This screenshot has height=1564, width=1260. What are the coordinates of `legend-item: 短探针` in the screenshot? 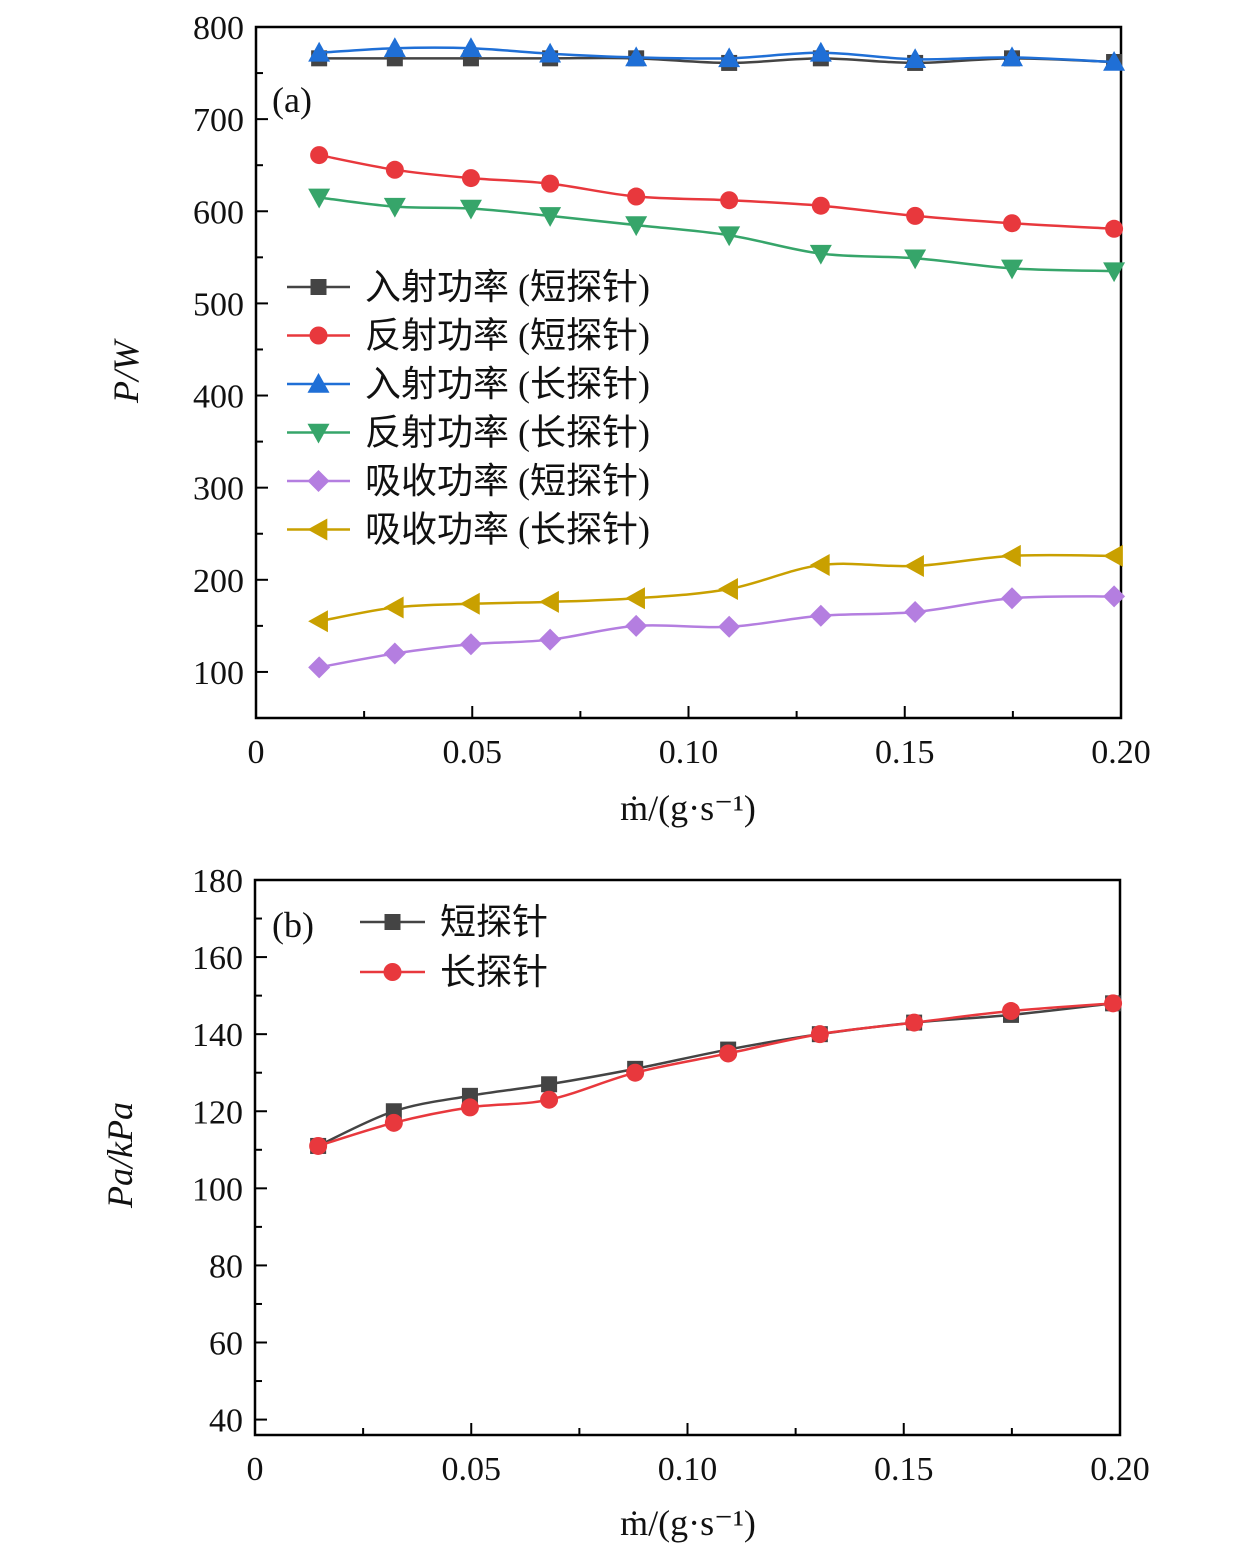 It's located at (454, 922).